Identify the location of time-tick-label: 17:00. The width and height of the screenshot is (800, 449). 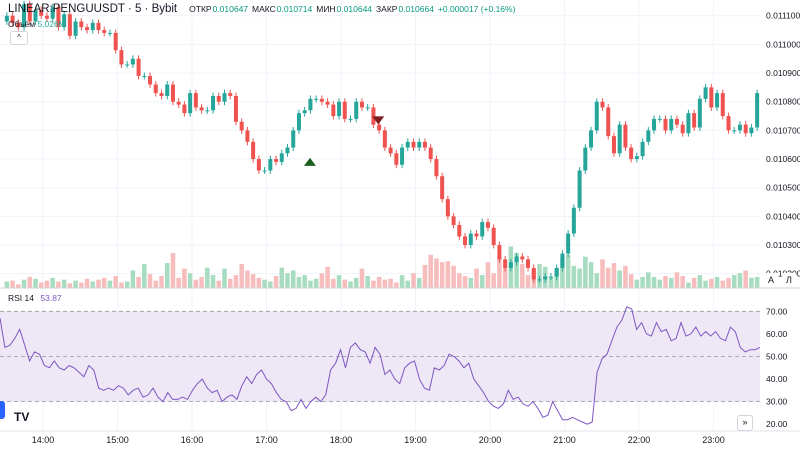
(266, 440).